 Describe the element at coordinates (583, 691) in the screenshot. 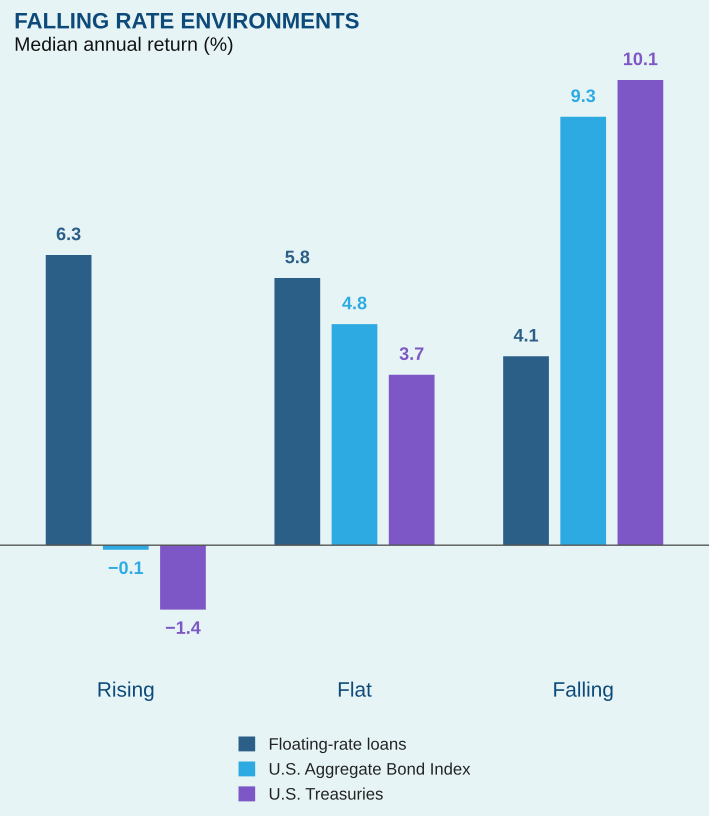

I see `x-tick-label: Falling` at that location.